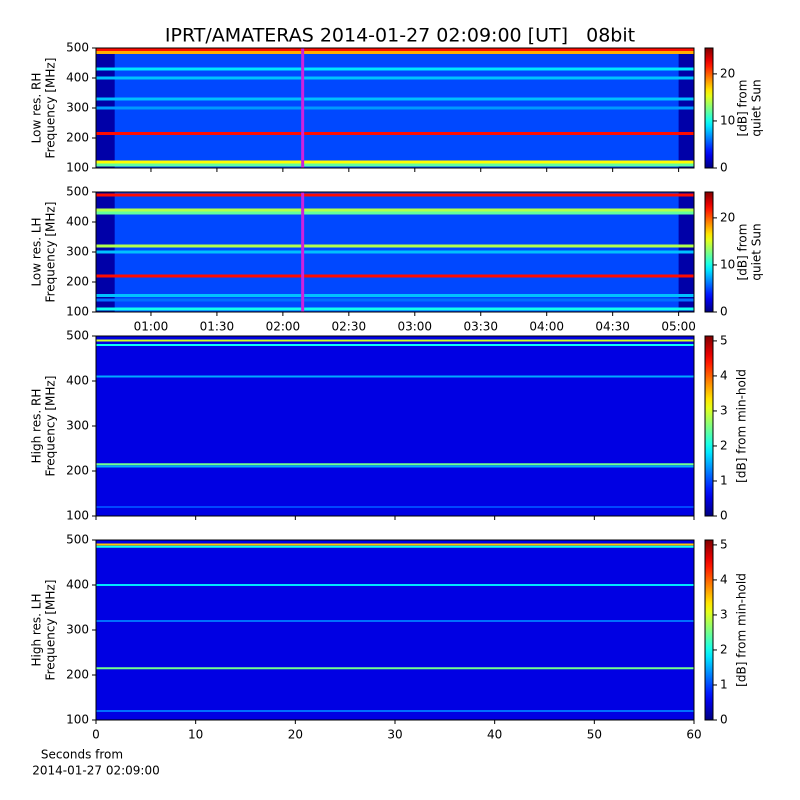 Image resolution: width=800 pixels, height=800 pixels. Describe the element at coordinates (678, 327) in the screenshot. I see `x-tick-label: 05:00` at that location.